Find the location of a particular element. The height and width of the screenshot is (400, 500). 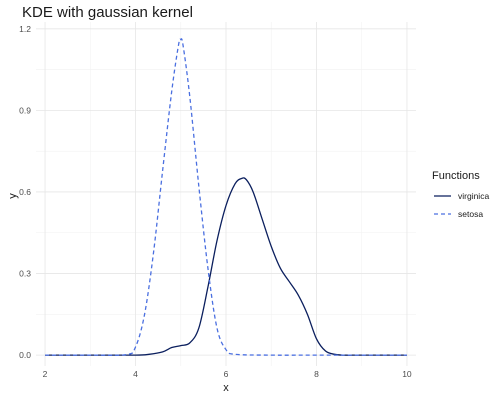

x-tick-label: 4 is located at coordinates (135, 374).